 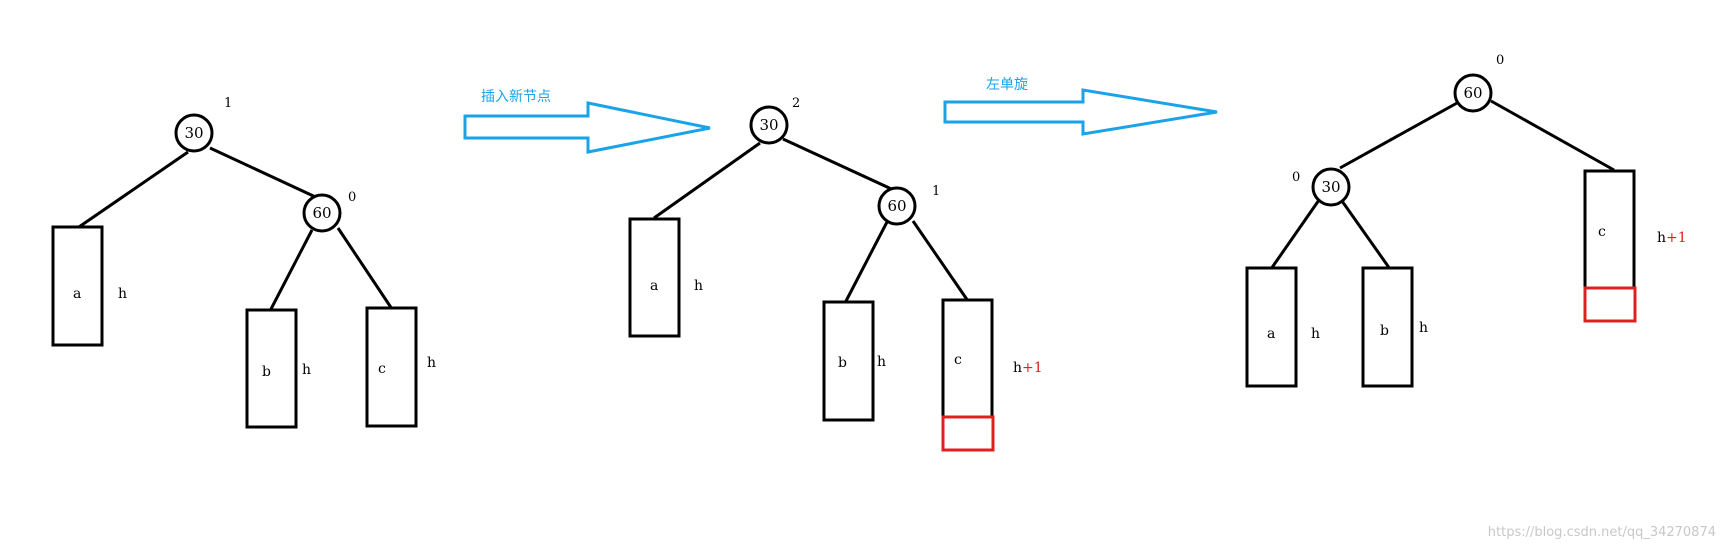 I want to click on arrow-insert-node: 插入新节点, so click(x=587, y=121).